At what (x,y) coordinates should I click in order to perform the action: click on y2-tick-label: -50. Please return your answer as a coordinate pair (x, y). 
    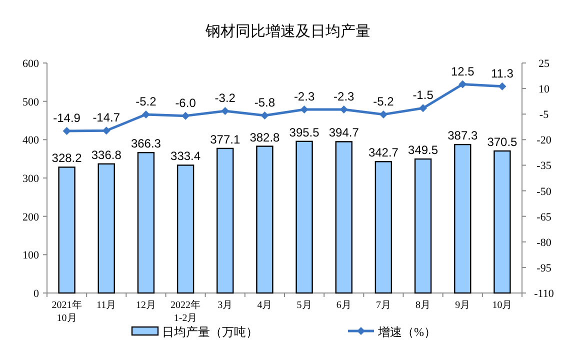
    Looking at the image, I should click on (544, 192).